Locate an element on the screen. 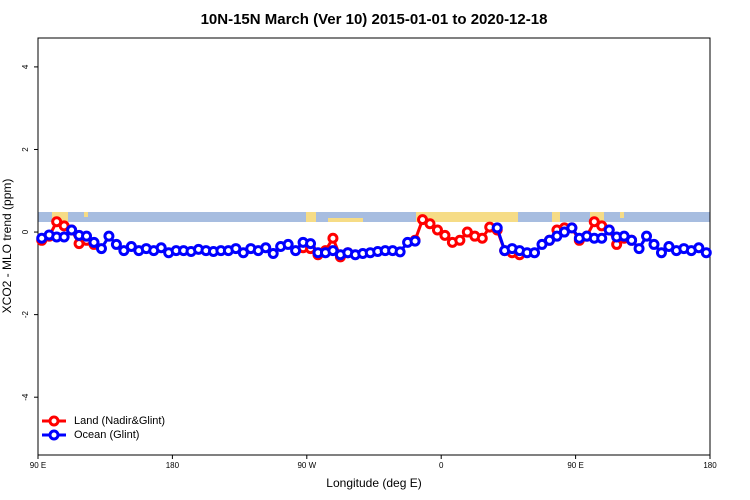  y-tick-label: 2 is located at coordinates (25, 149).